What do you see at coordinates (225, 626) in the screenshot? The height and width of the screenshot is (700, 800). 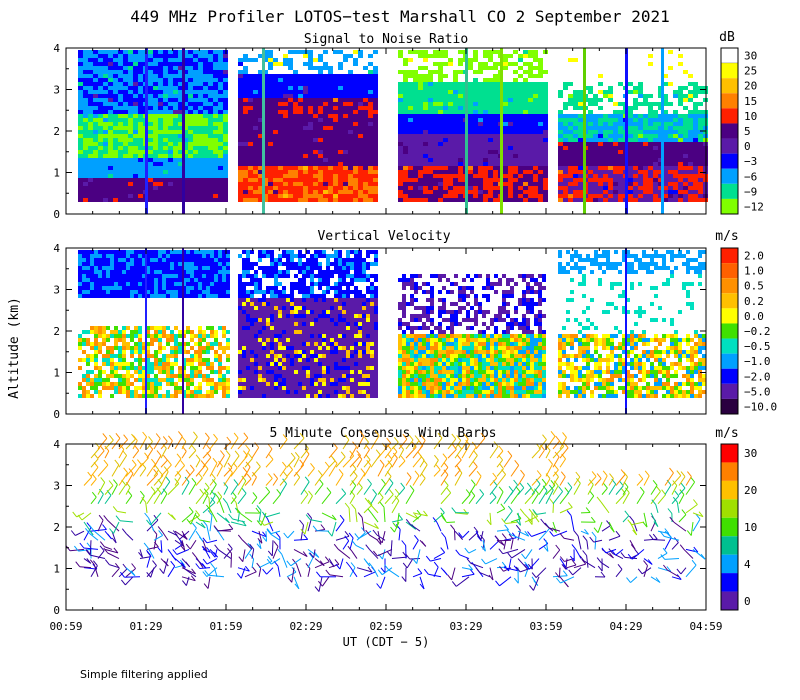 I see `x-tick-label: 01:59` at bounding box center [225, 626].